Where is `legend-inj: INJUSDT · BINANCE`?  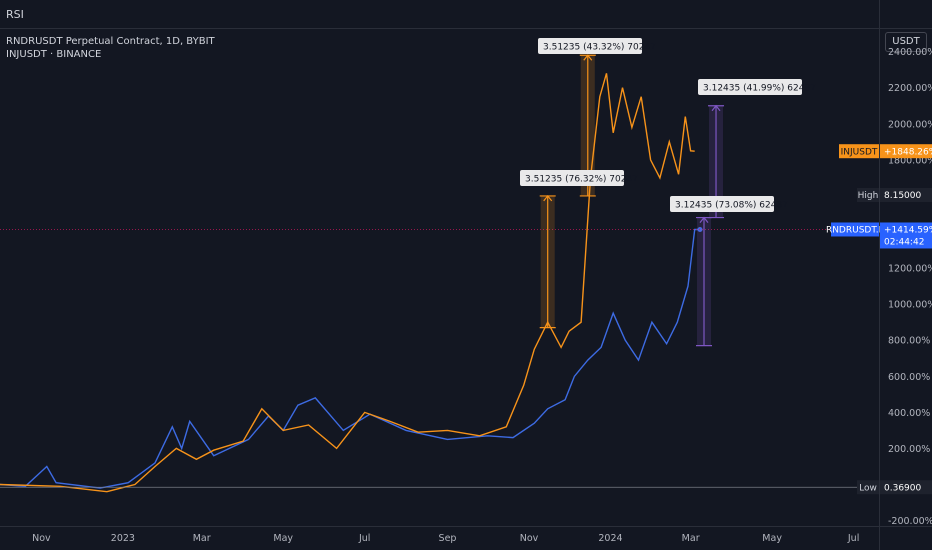
legend-inj: INJUSDT · BINANCE is located at coordinates (54, 54).